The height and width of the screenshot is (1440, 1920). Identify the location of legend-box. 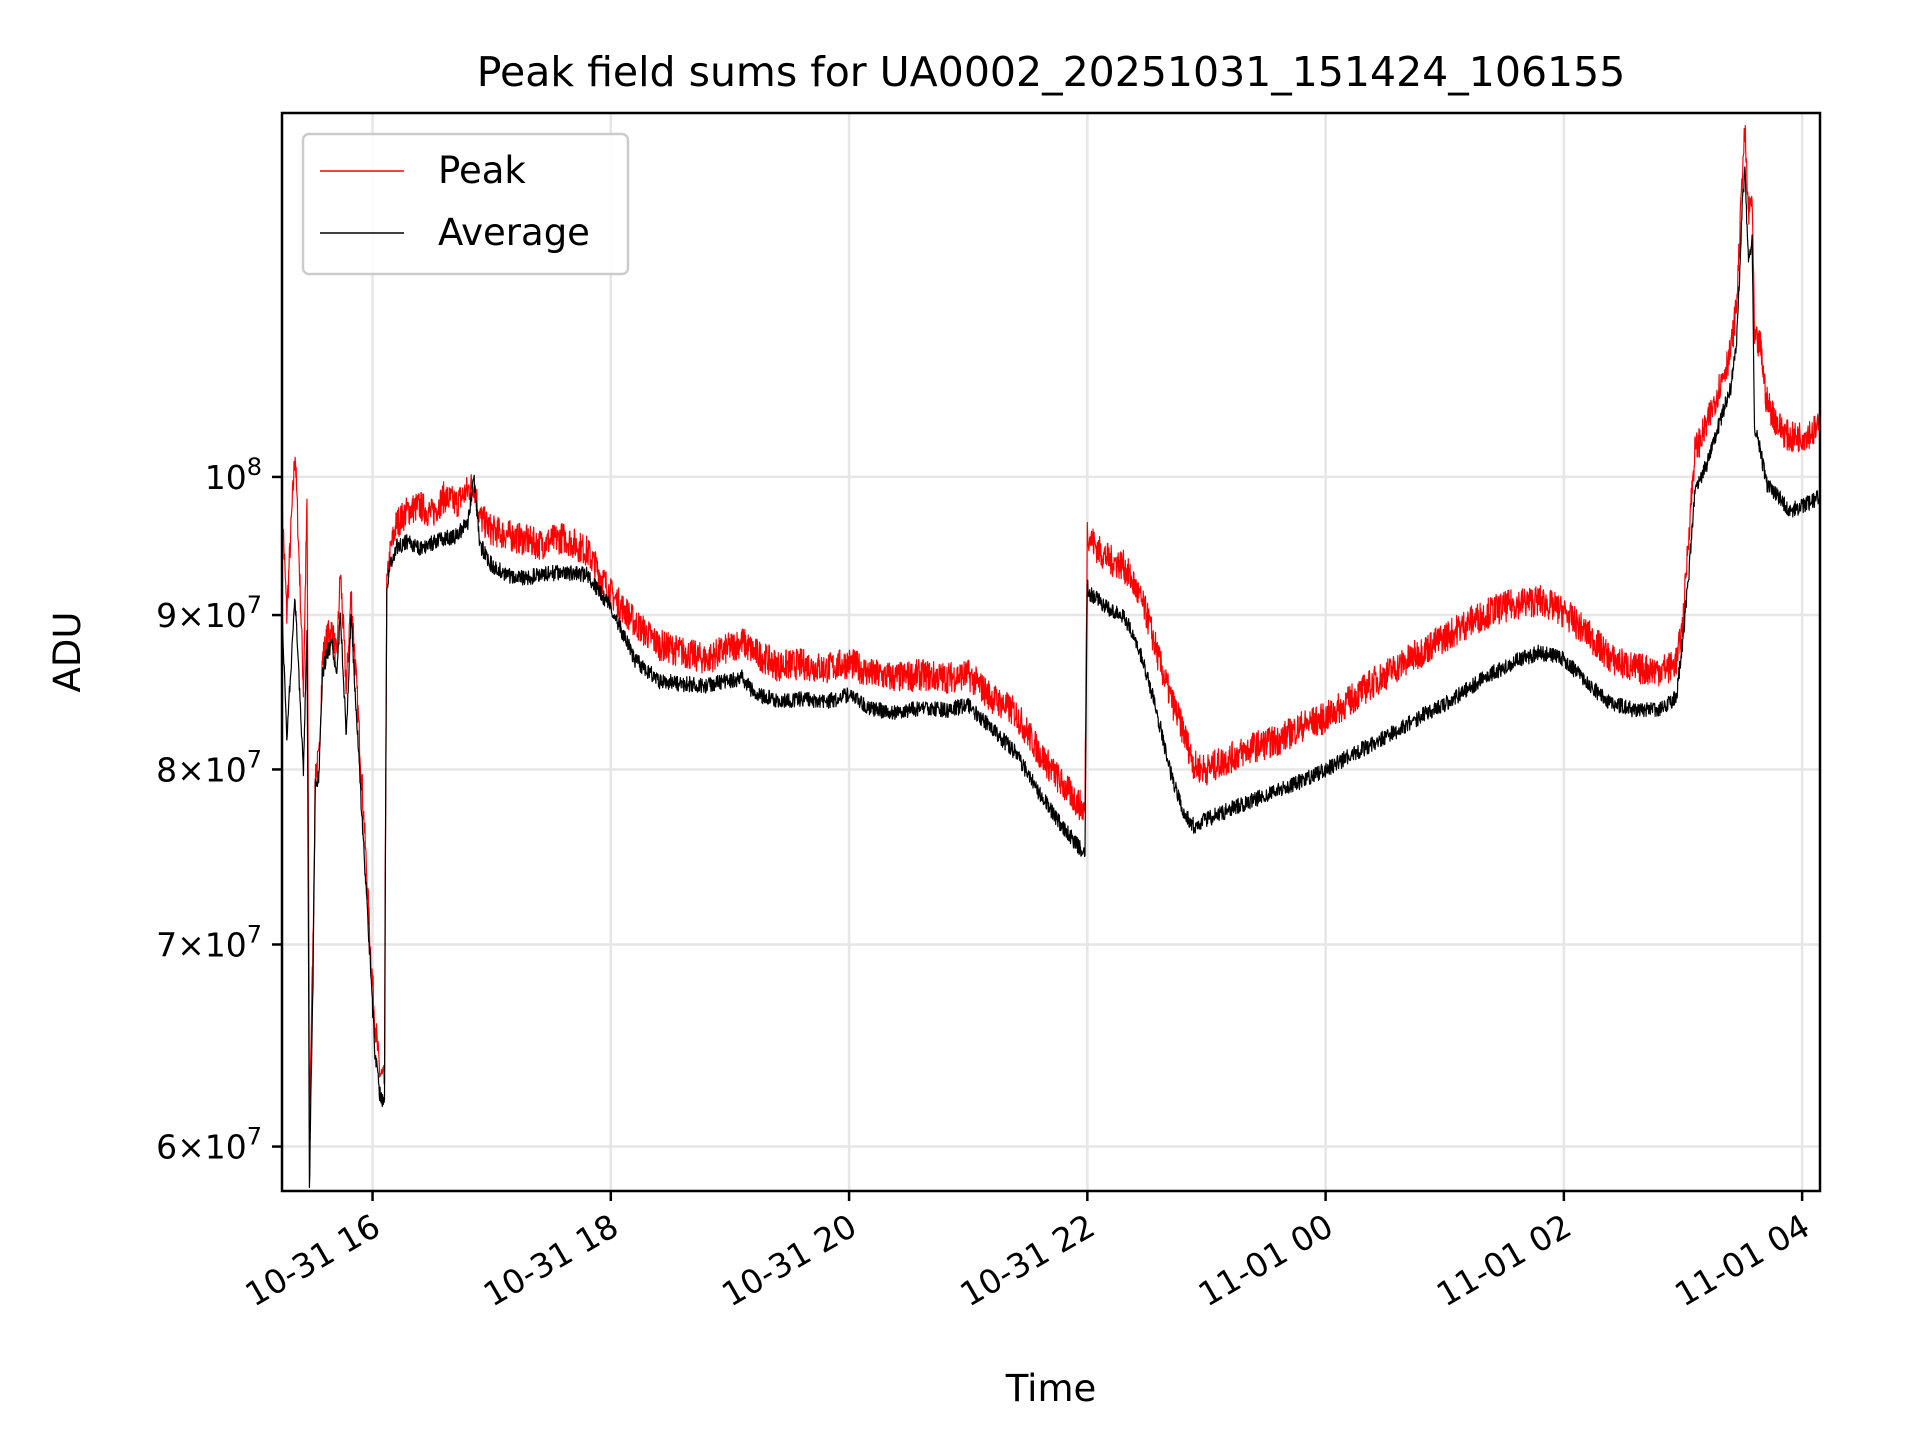
(465, 204).